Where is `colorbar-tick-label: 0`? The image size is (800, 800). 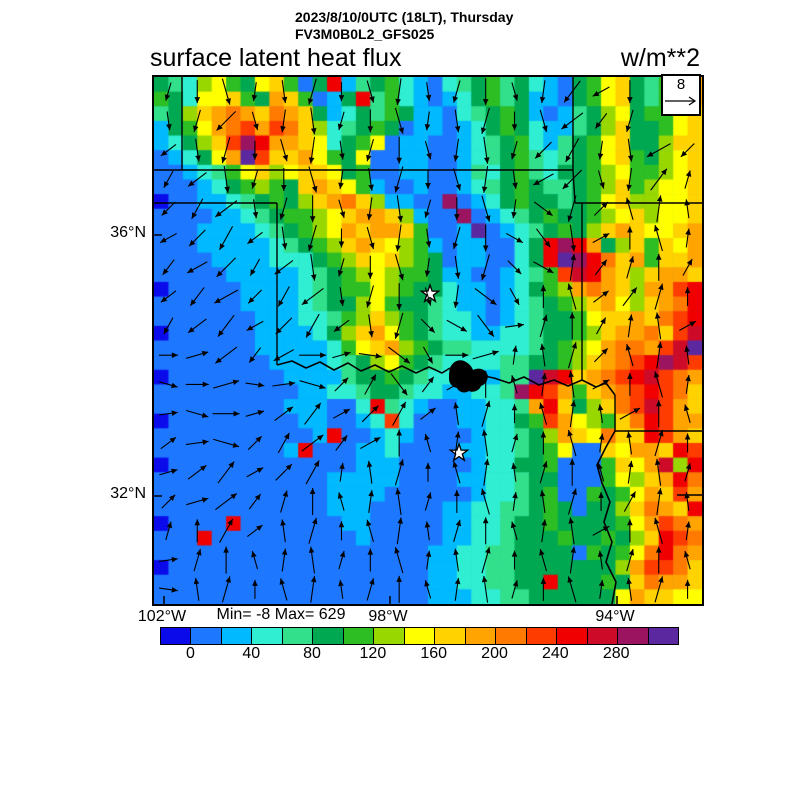 colorbar-tick-label: 0 is located at coordinates (190, 653).